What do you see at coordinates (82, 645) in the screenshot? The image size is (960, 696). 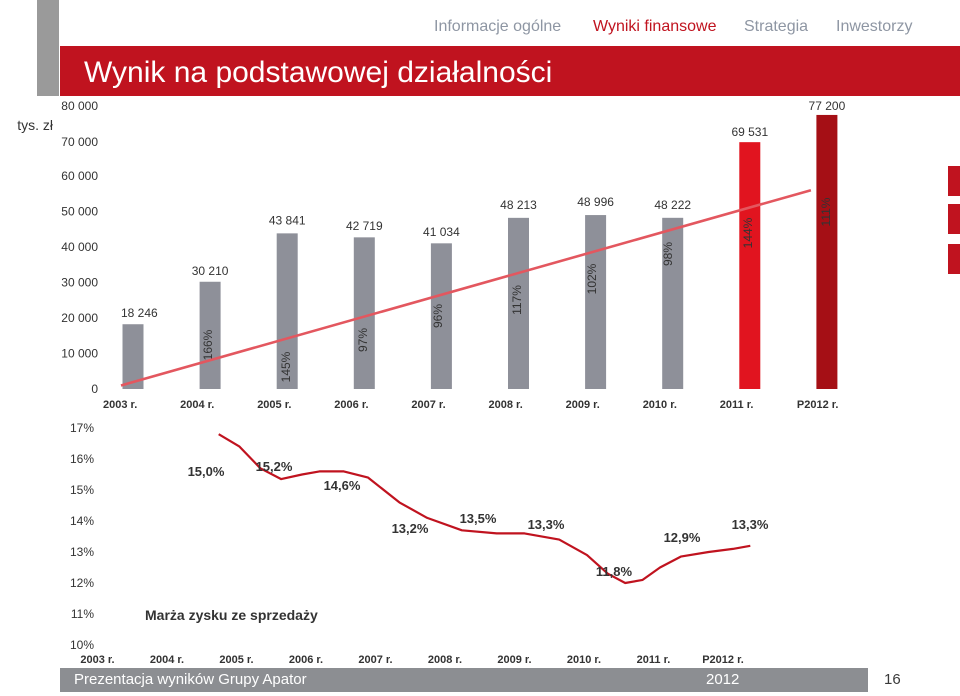 I see `margin-y-tick-label: 10%` at bounding box center [82, 645].